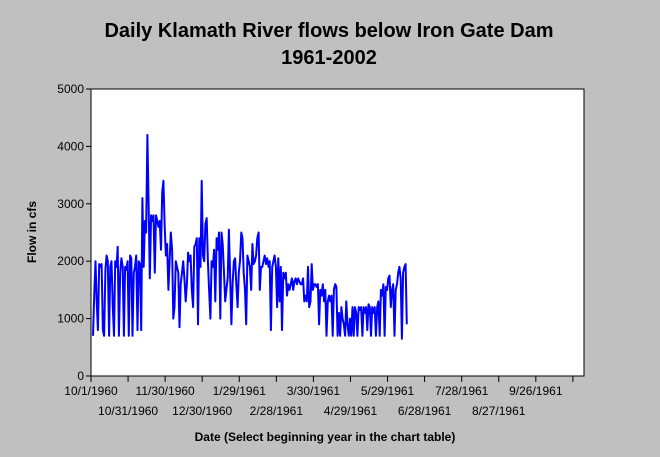 The width and height of the screenshot is (660, 457). Describe the element at coordinates (329, 58) in the screenshot. I see `chart-title-line2: 1961-2002` at that location.